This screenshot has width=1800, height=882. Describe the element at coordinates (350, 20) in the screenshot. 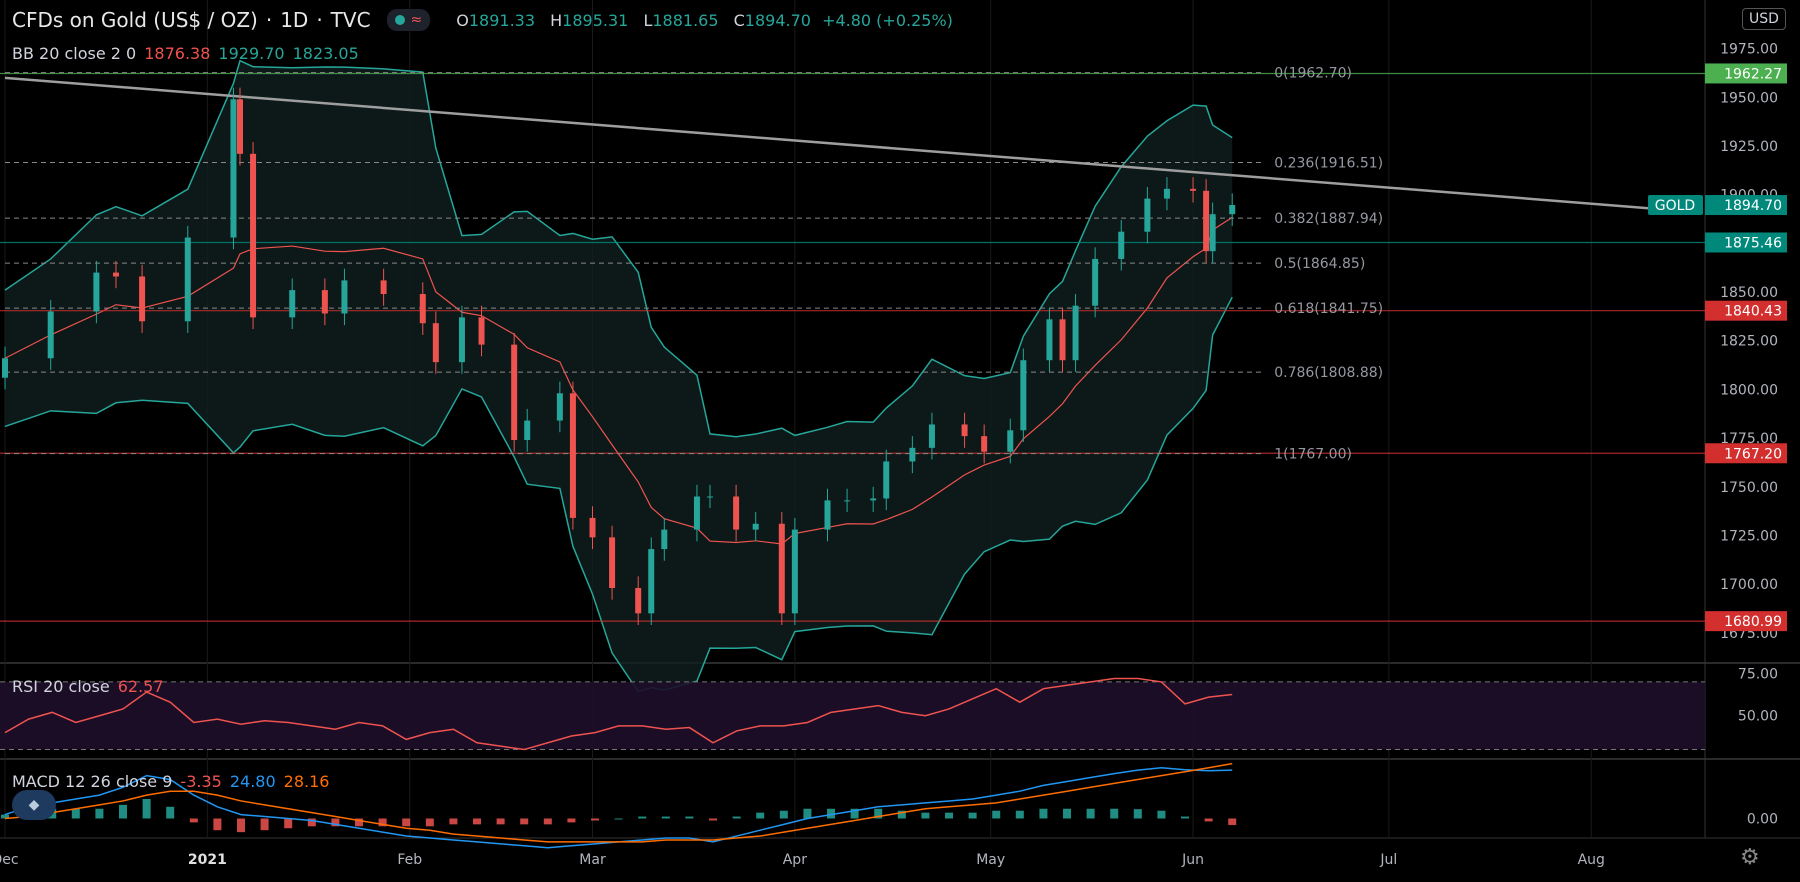

I see `exchange-label: TVC` at that location.